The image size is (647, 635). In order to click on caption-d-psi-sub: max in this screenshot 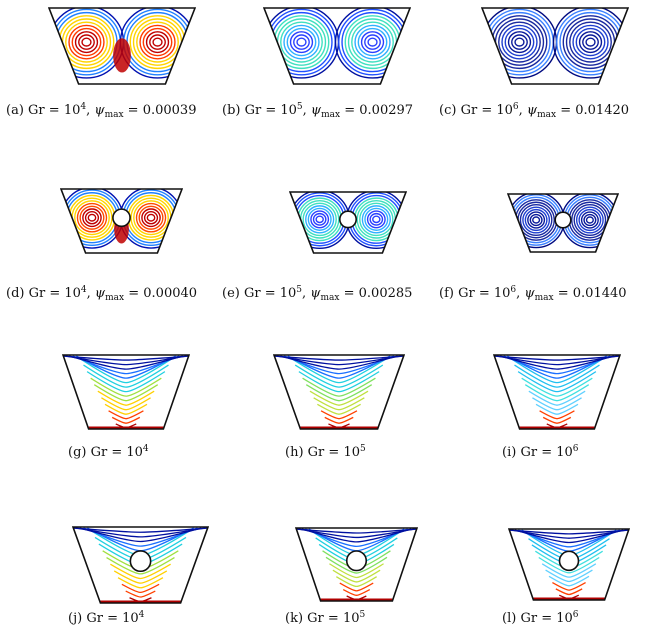, I will do `click(115, 298)`.